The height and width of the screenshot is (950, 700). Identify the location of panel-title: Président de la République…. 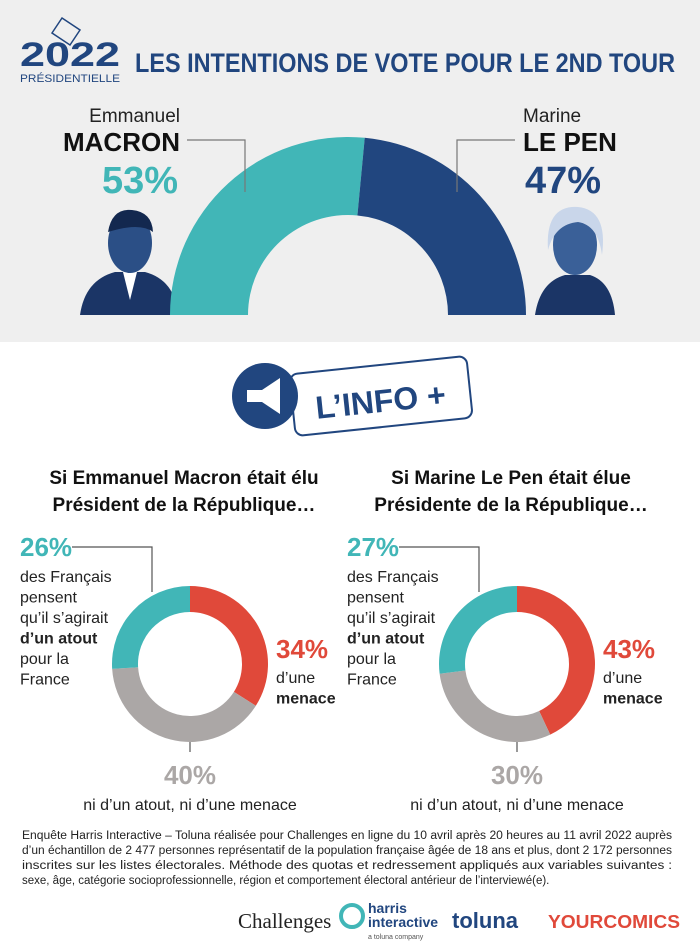
(184, 505).